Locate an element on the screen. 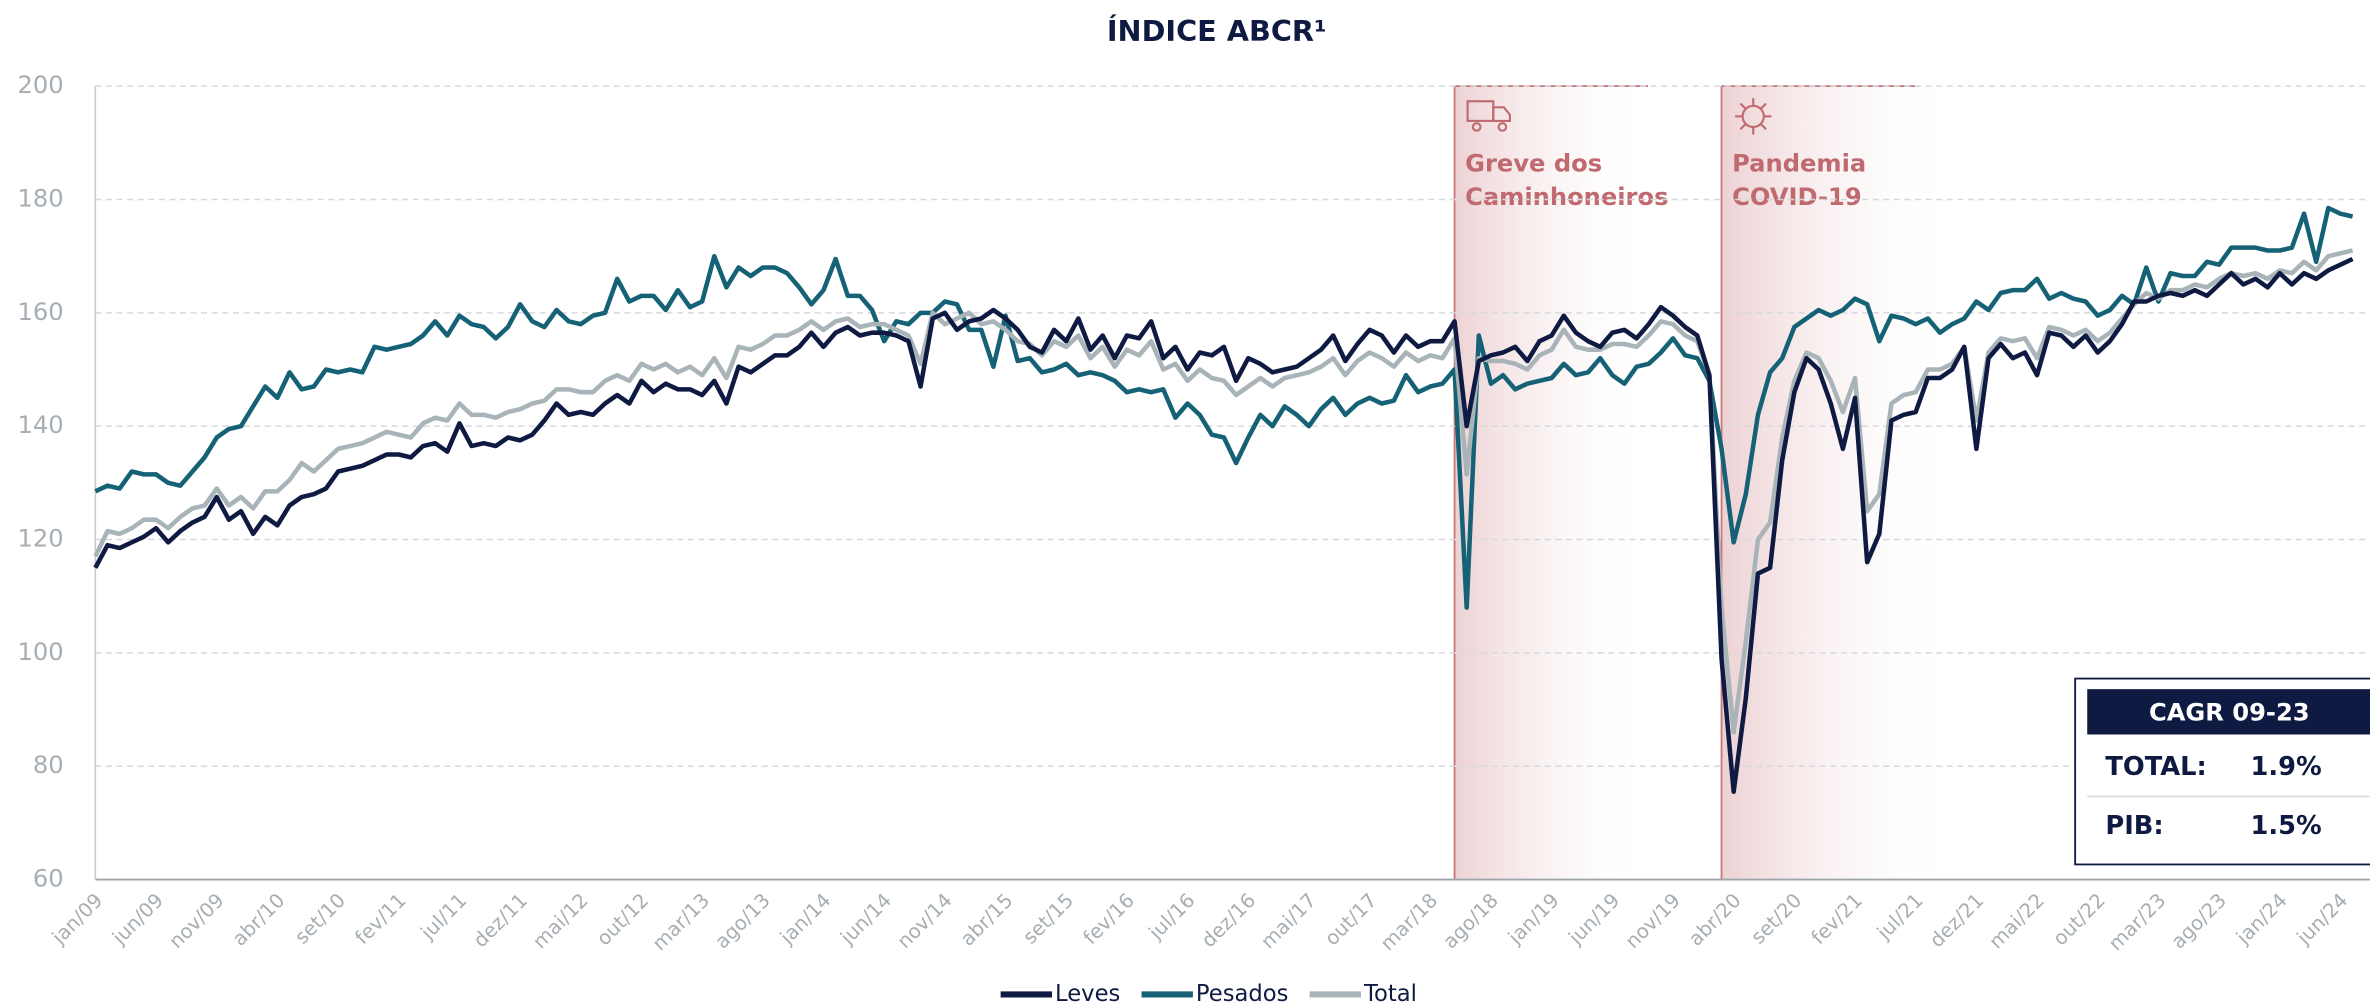 The width and height of the screenshot is (2370, 1005). box-header is located at coordinates (2228, 712).